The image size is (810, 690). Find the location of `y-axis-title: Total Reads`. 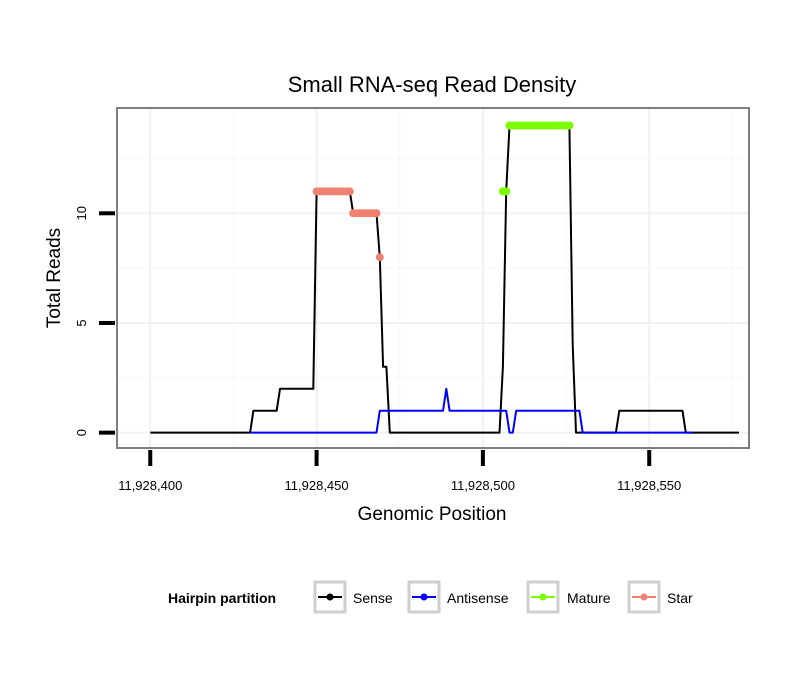

y-axis-title: Total Reads is located at coordinates (54, 278).